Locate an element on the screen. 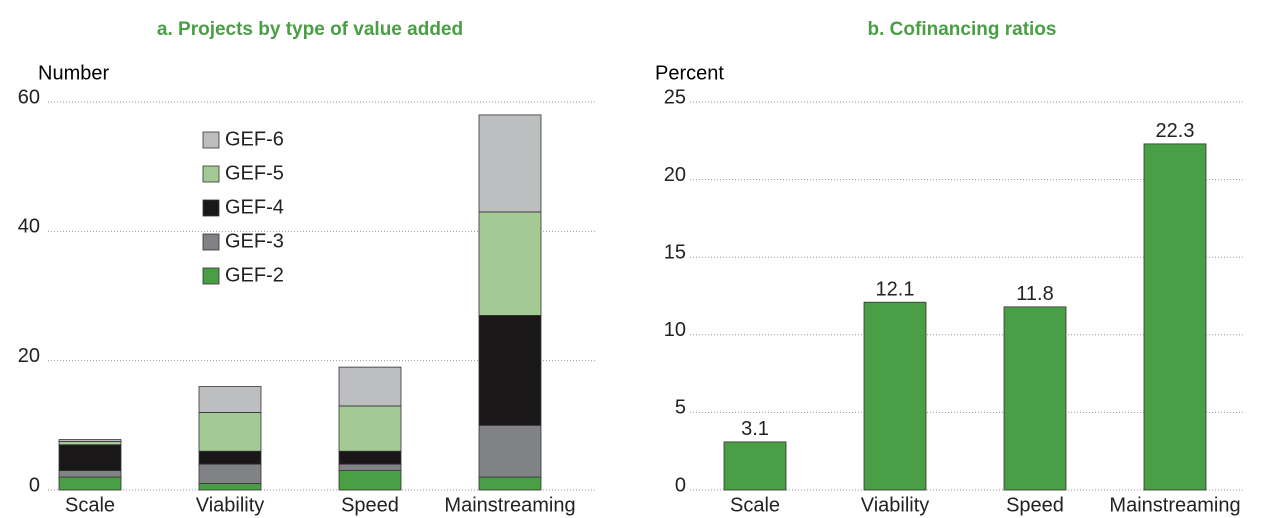 The image size is (1262, 518). chart-title: b. Cofinancing ratios is located at coordinates (962, 29).